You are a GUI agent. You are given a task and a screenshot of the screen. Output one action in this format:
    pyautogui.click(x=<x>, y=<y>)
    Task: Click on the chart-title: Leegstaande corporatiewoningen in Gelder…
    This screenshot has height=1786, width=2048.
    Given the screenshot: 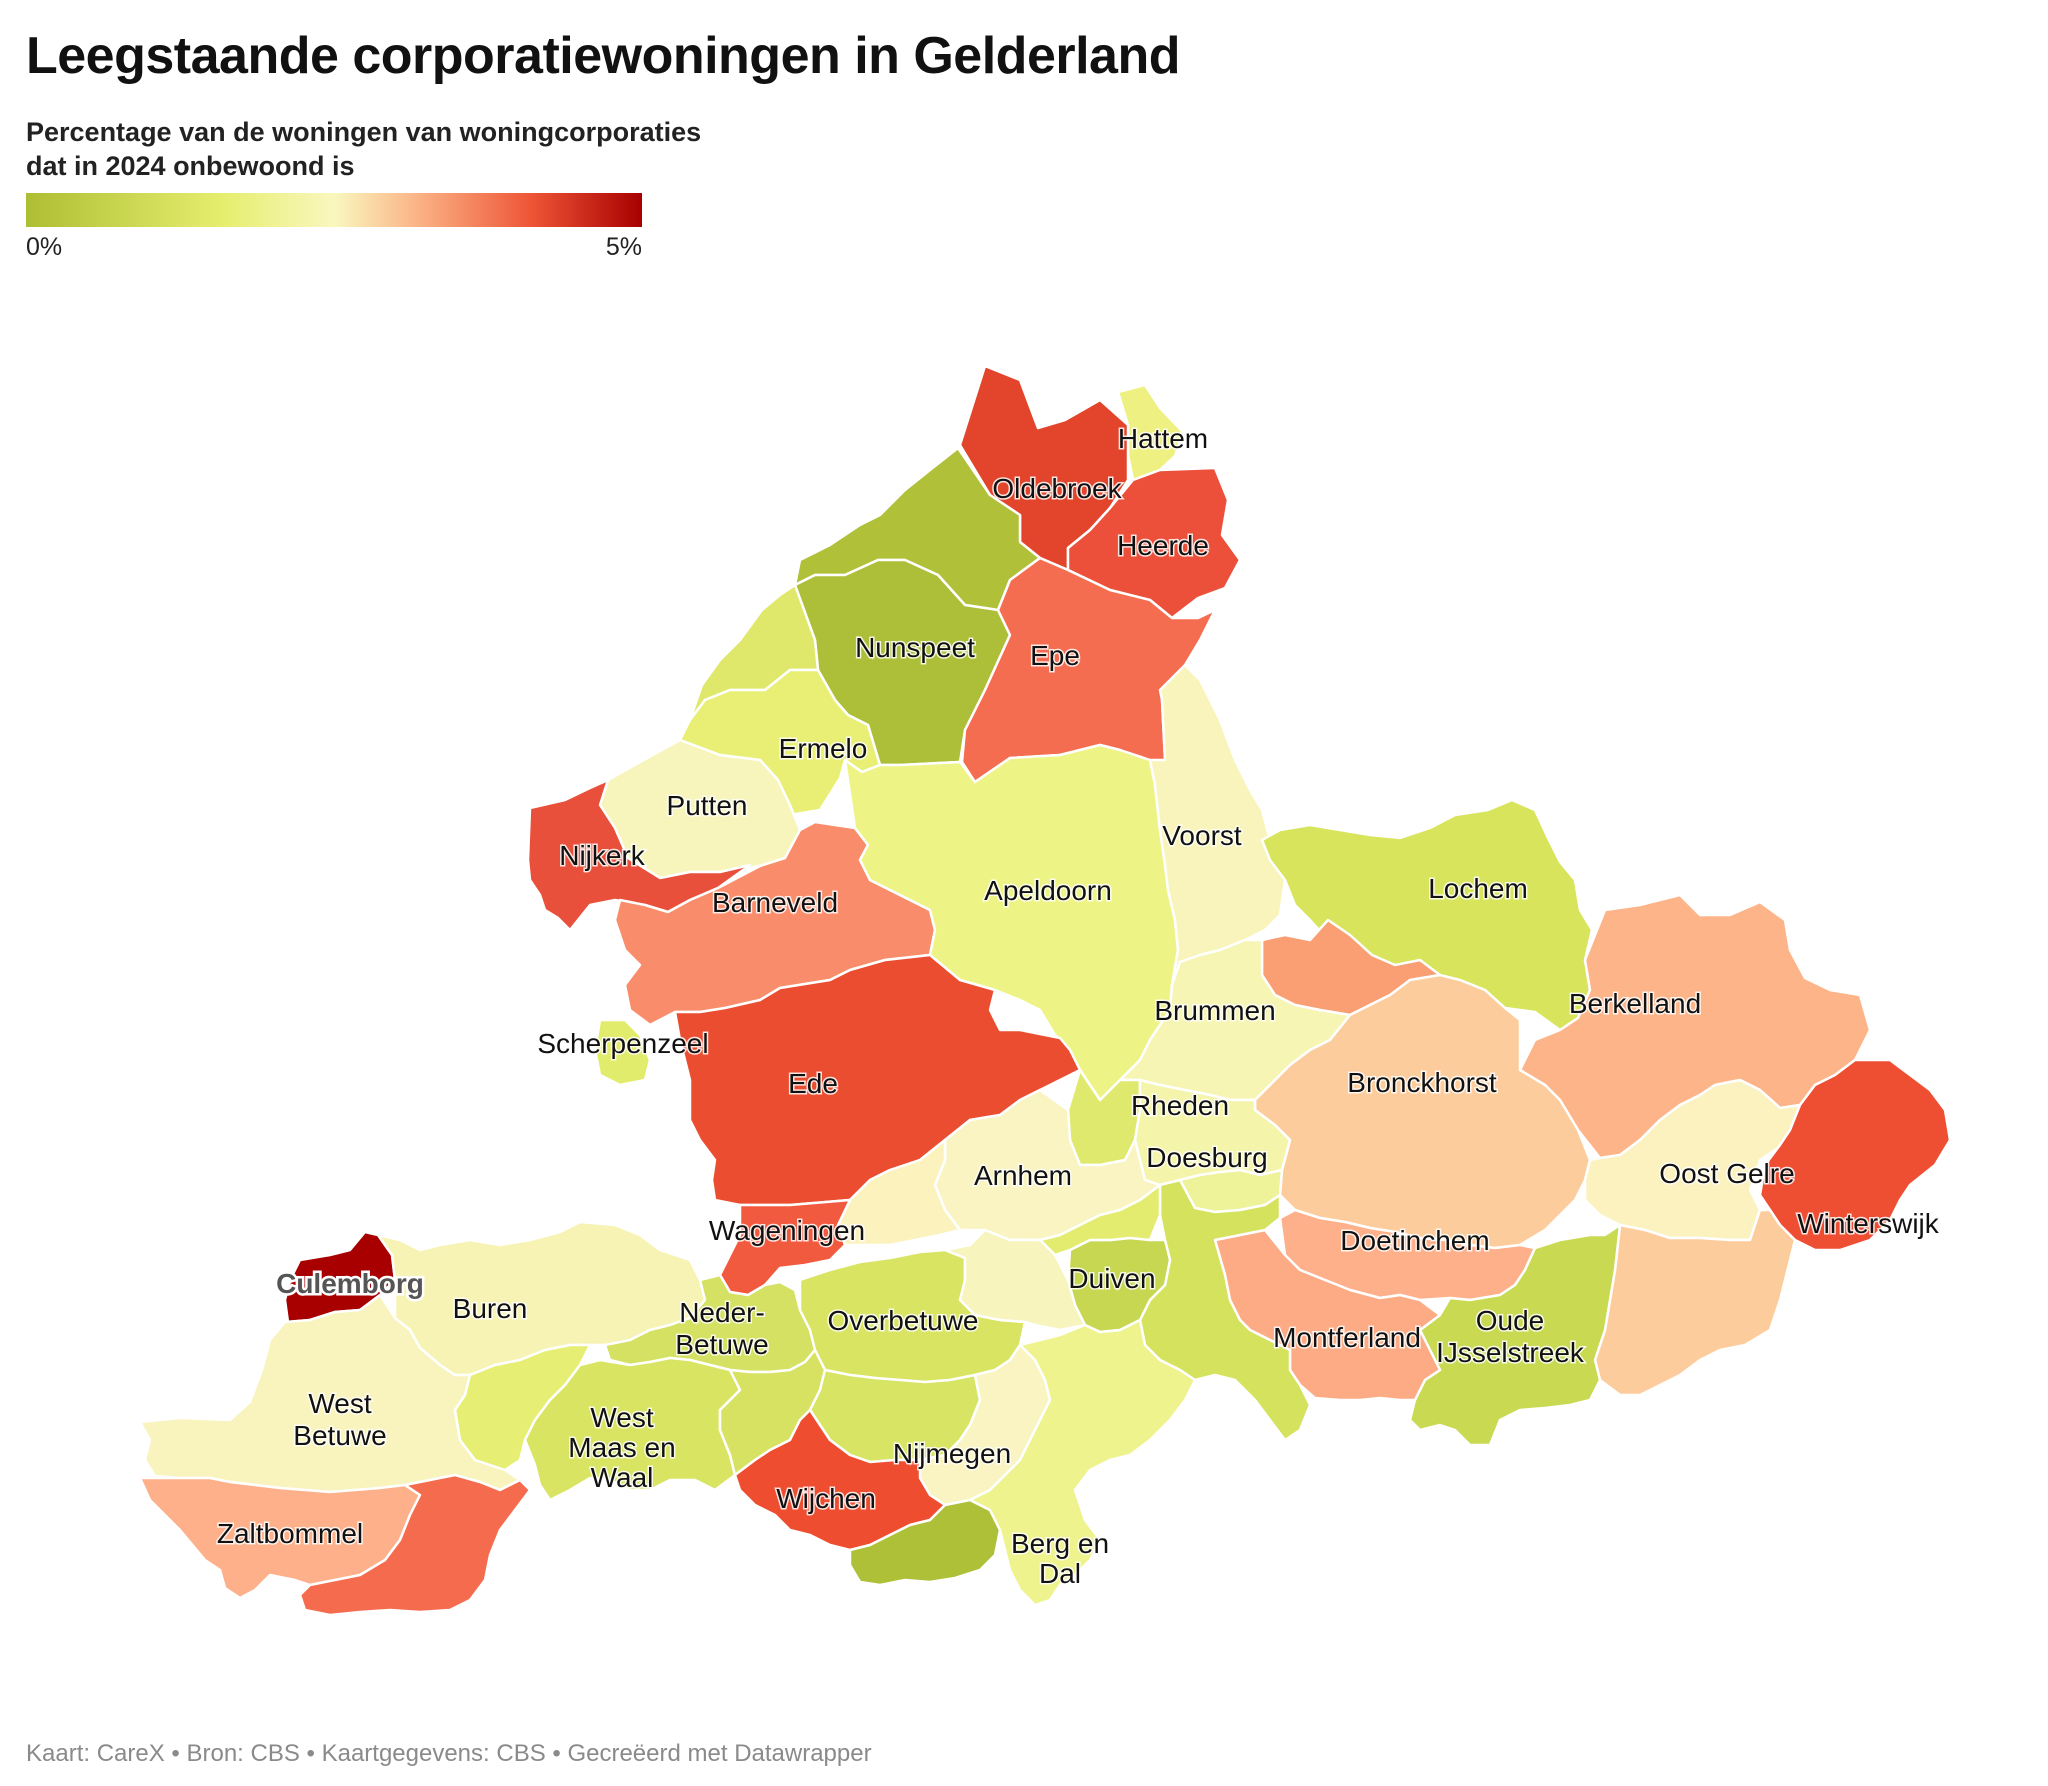 What is the action you would take?
    pyautogui.click(x=603, y=56)
    